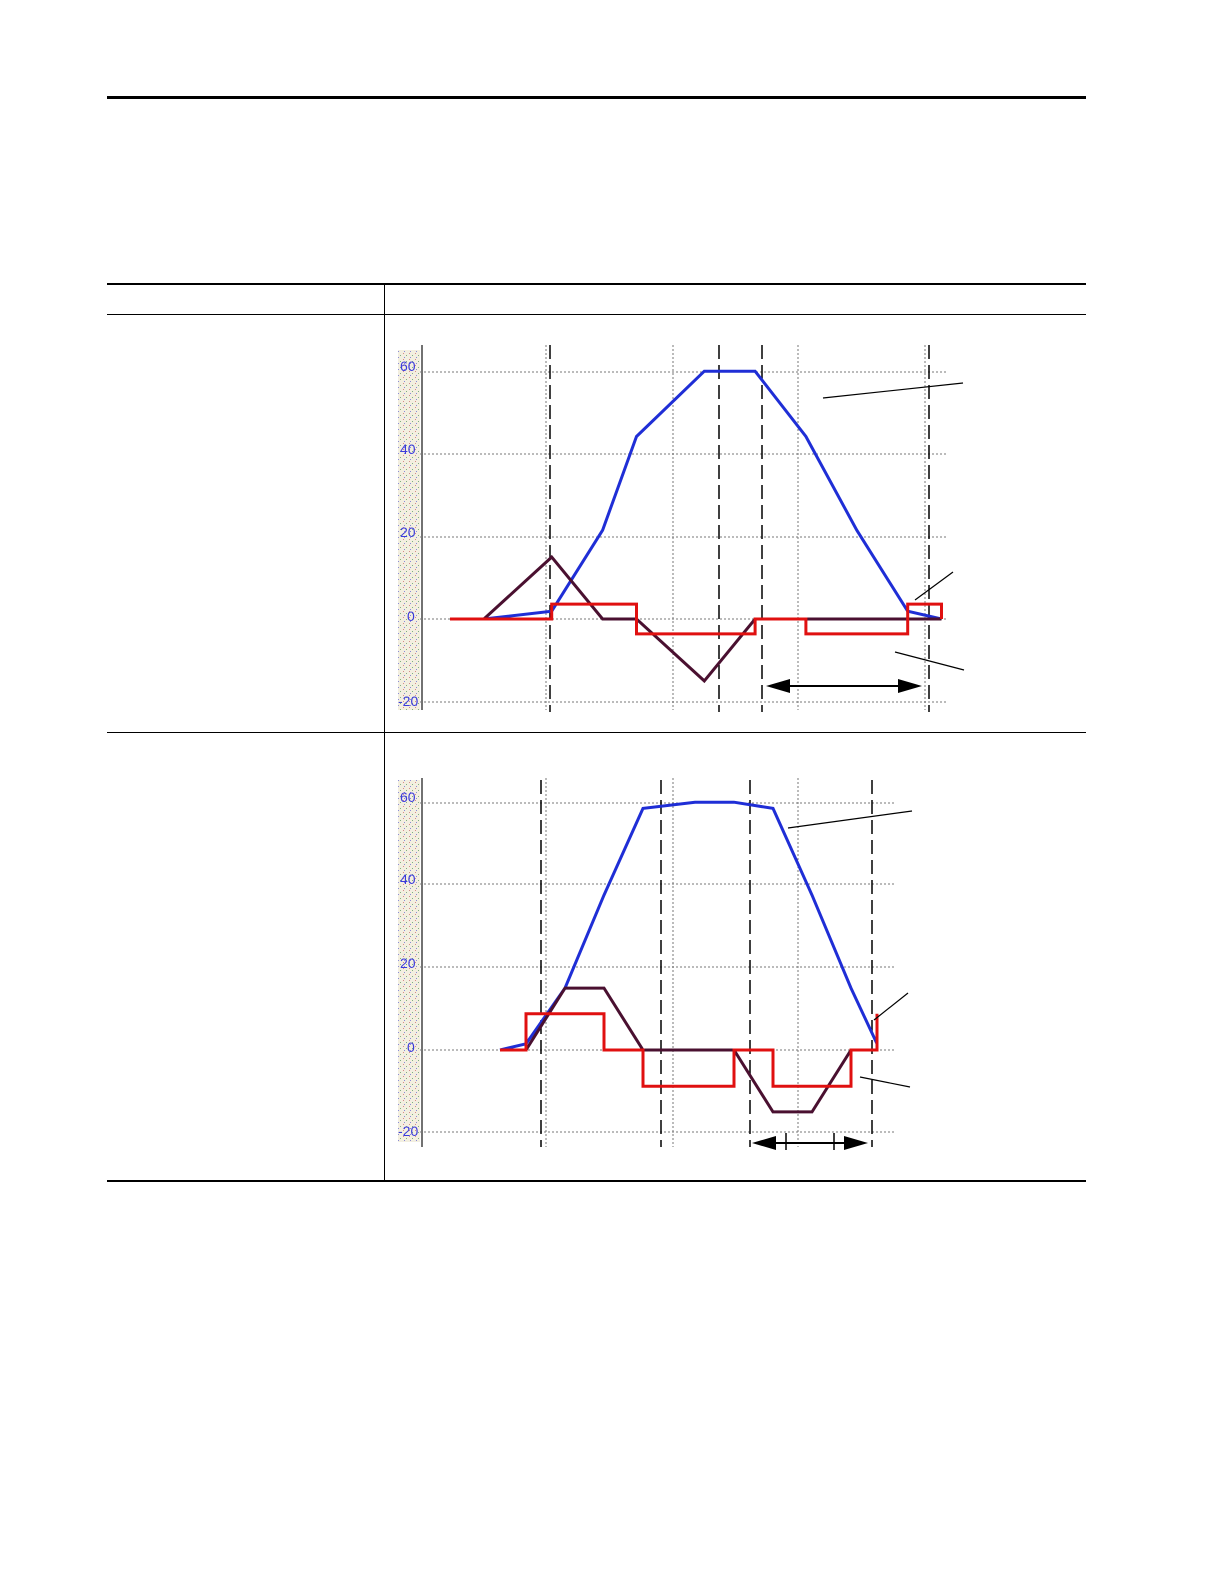 The width and height of the screenshot is (1224, 1584). What do you see at coordinates (685, 962) in the screenshot?
I see `trapezoidal-profile-chart: 60 40 20 0 -20` at bounding box center [685, 962].